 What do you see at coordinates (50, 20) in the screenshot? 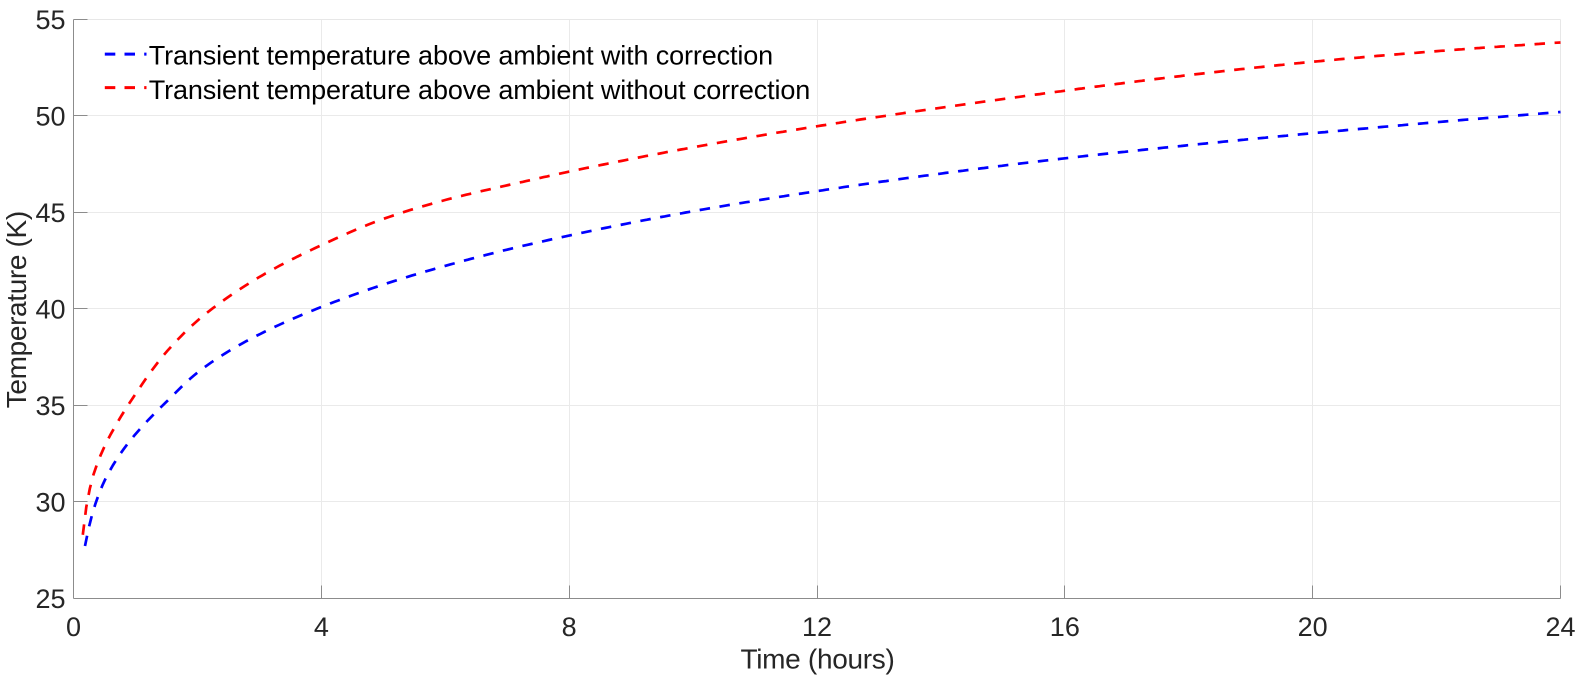
I see `y-tick-label: 55` at bounding box center [50, 20].